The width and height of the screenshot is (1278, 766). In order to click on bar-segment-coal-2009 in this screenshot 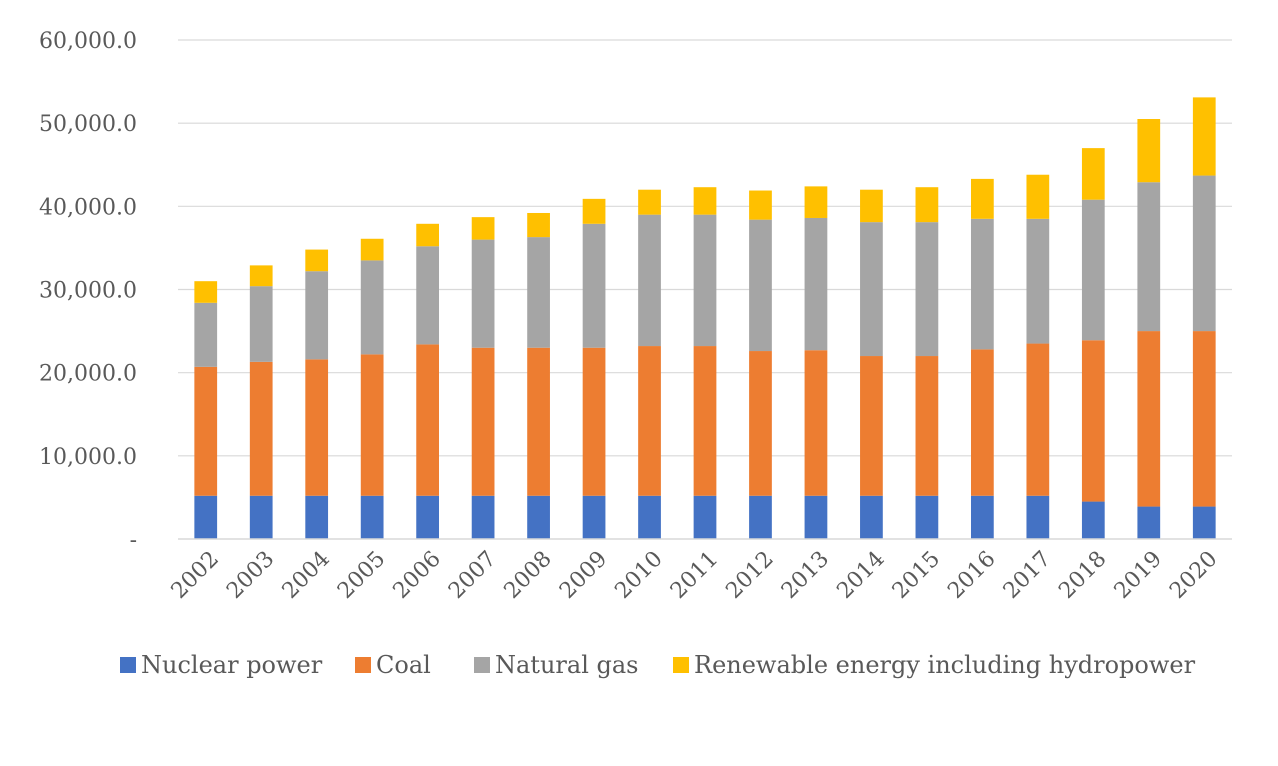, I will do `click(594, 421)`.